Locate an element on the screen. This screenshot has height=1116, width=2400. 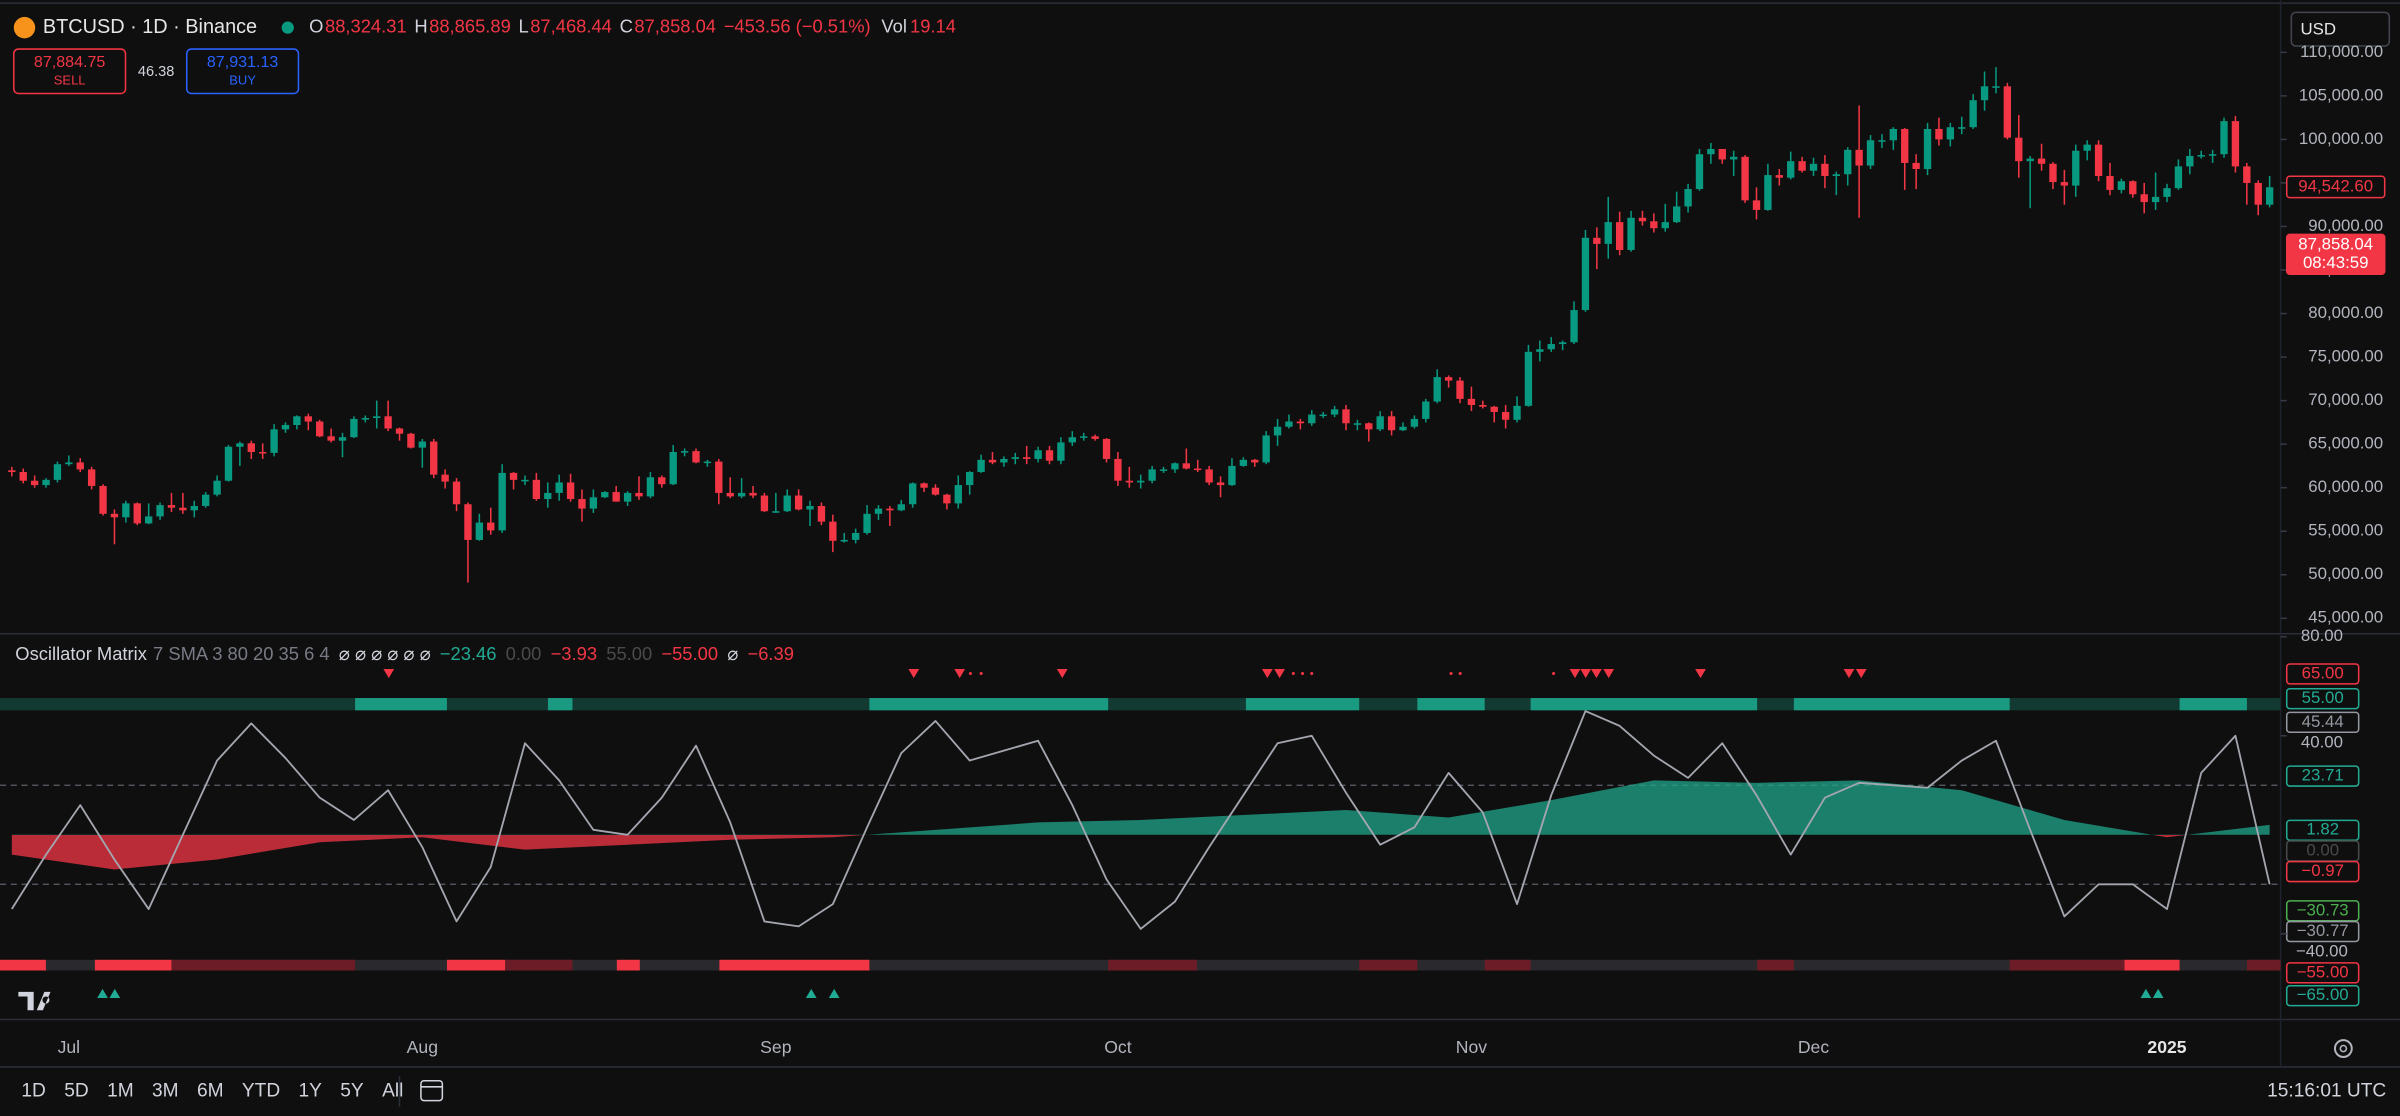
value-label: −65.00 is located at coordinates (2323, 994).